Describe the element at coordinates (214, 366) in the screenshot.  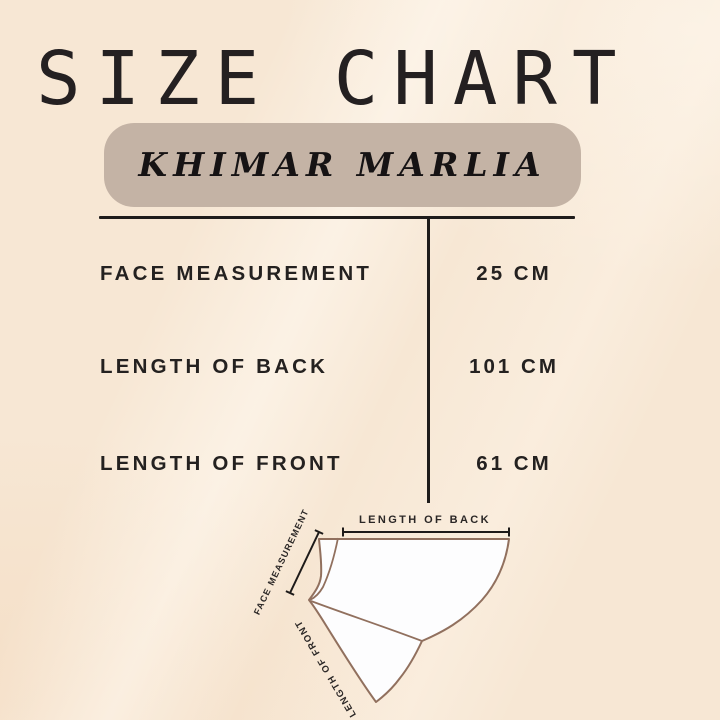
I see `table-row-label-back: LENGTH OF BACK` at that location.